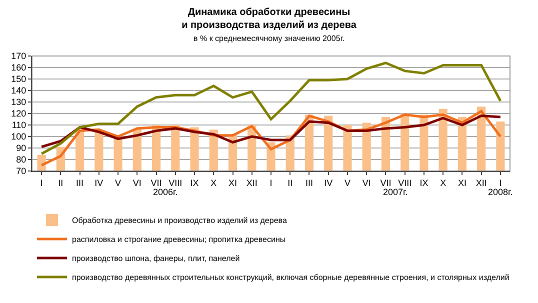 The width and height of the screenshot is (538, 303). I want to click on y-tick-label: 100, so click(18, 137).